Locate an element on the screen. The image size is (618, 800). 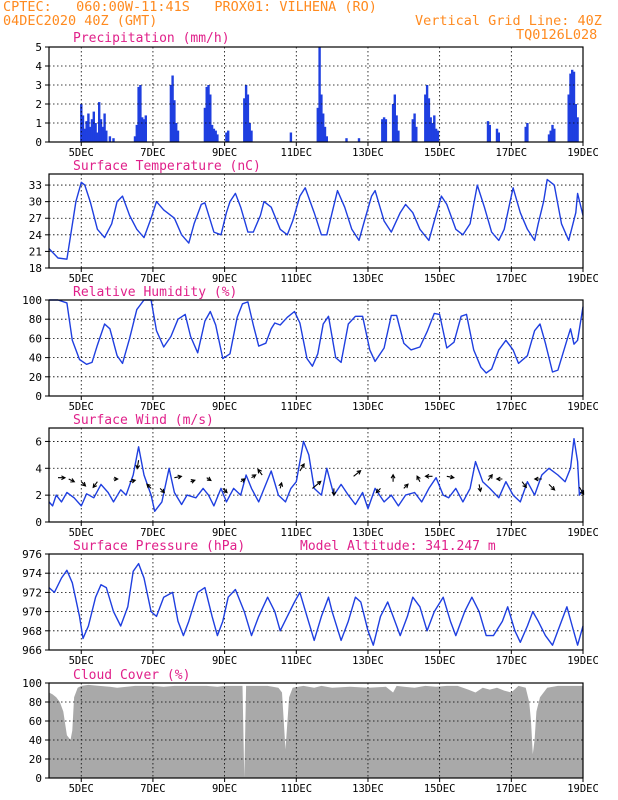
y-tick-label: 976 is located at coordinates (32, 554).